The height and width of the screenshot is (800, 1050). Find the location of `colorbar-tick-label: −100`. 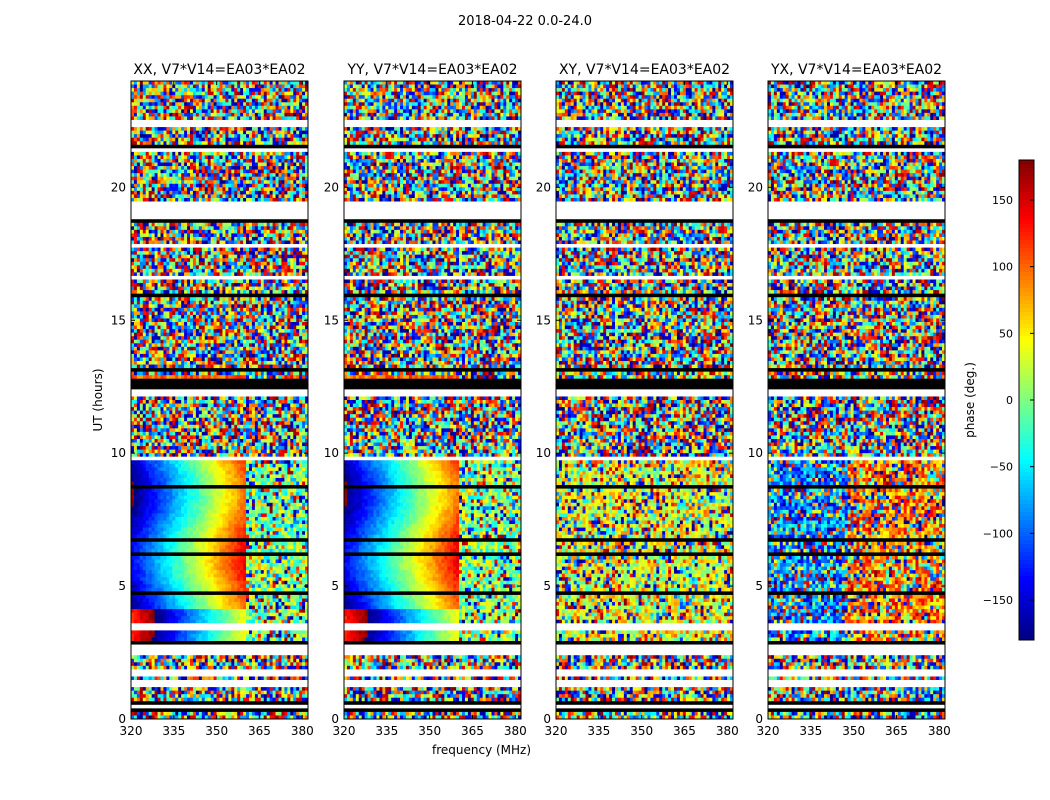

colorbar-tick-label: −100 is located at coordinates (998, 533).